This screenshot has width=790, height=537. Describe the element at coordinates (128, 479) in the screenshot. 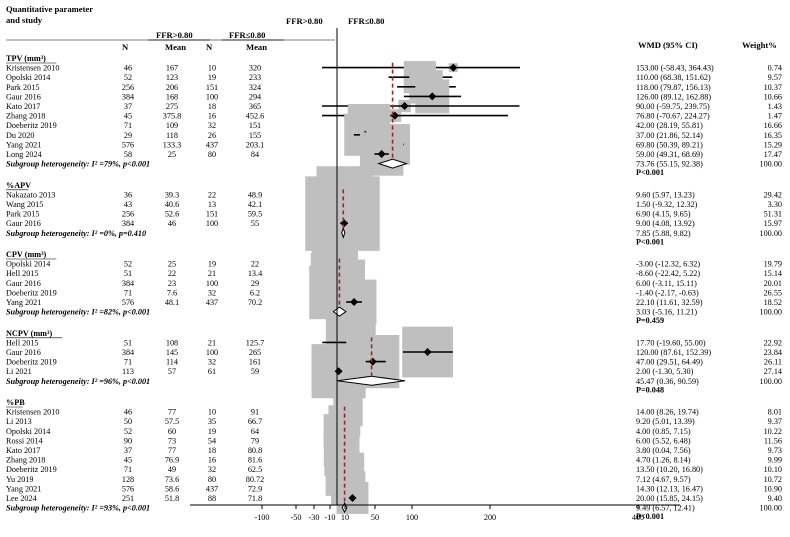

I see `n-left: 128` at that location.